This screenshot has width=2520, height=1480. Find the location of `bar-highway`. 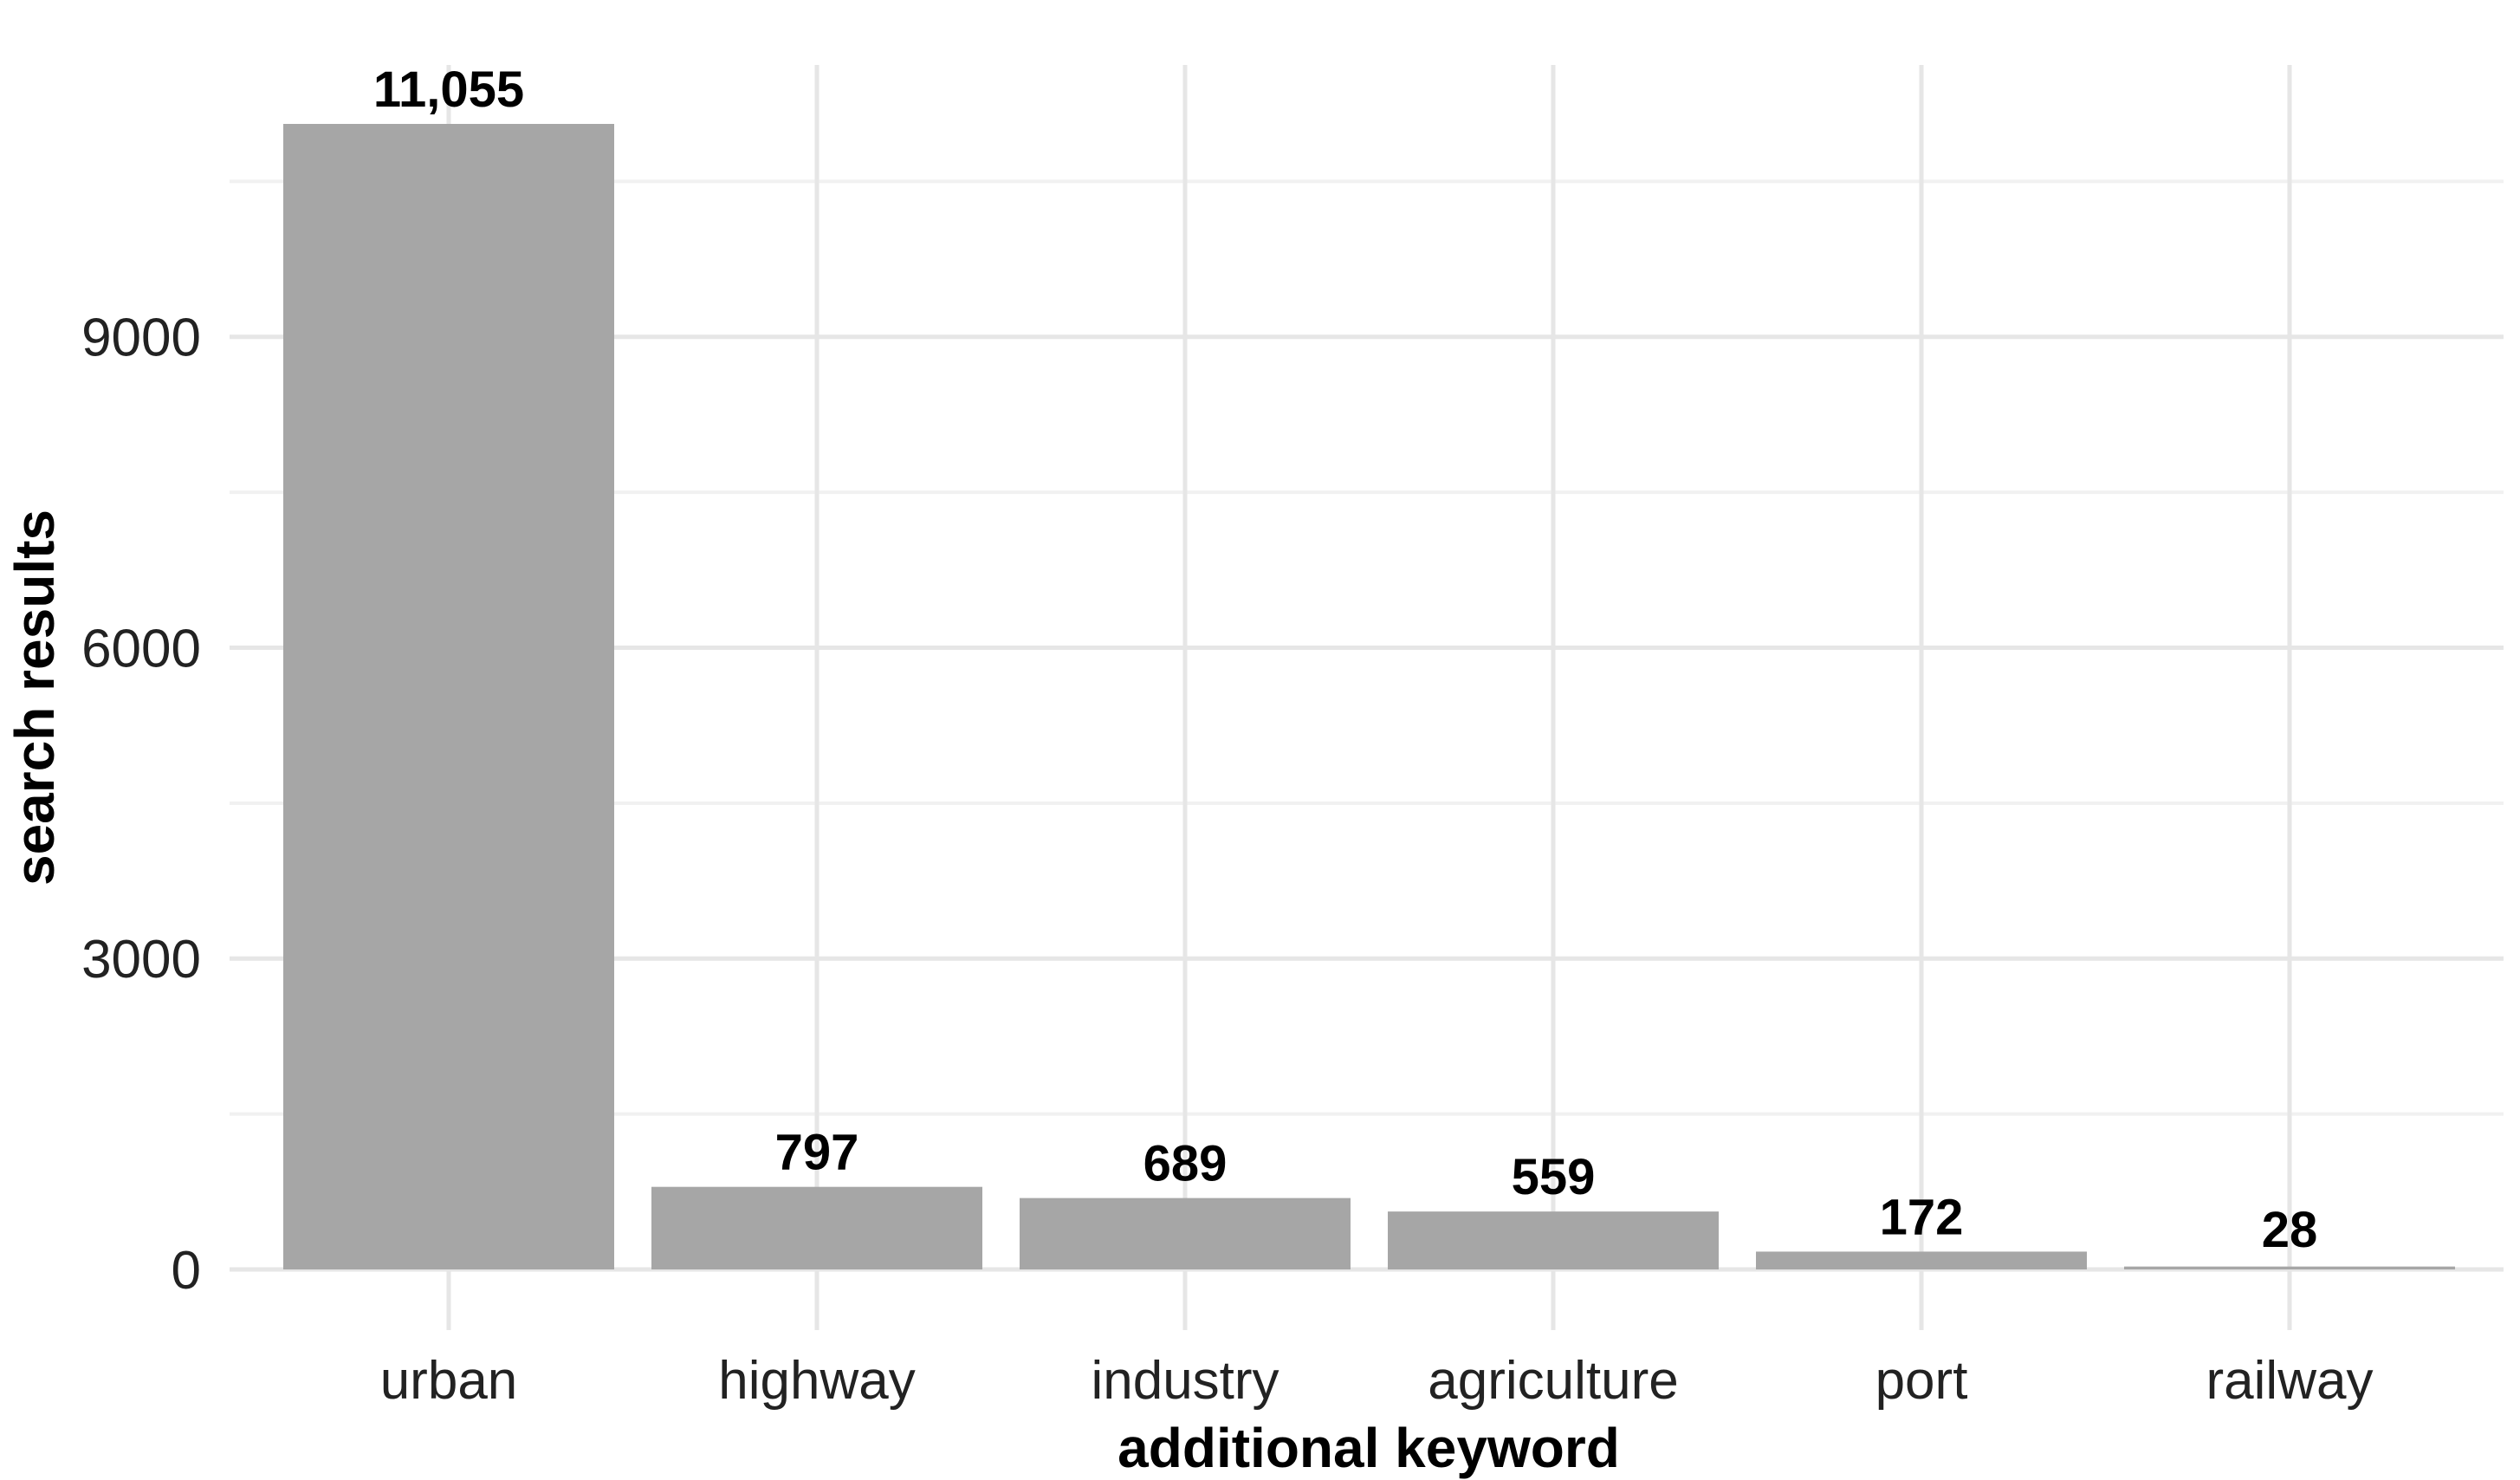

bar-highway is located at coordinates (816, 1227).